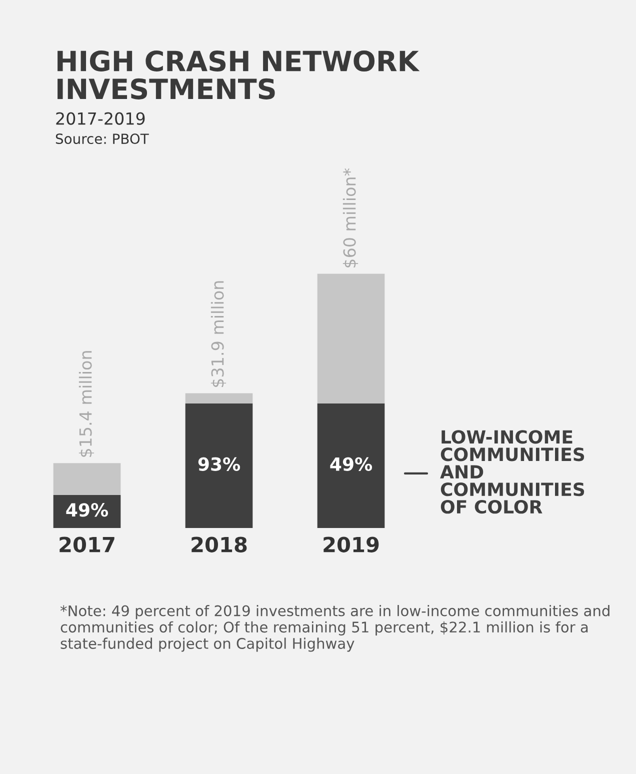 The width and height of the screenshot is (636, 774). What do you see at coordinates (512, 472) in the screenshot?
I see `legend-label: LOW-INCOME COMMUNITIES AND COMMUNITIES OF COLOR` at bounding box center [512, 472].